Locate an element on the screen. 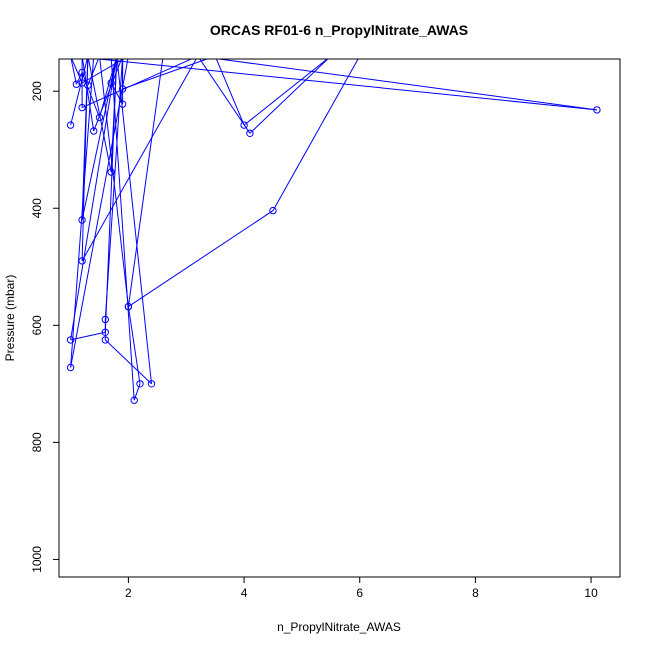 Image resolution: width=650 pixels, height=650 pixels. y-tick-label: 800 is located at coordinates (37, 442).